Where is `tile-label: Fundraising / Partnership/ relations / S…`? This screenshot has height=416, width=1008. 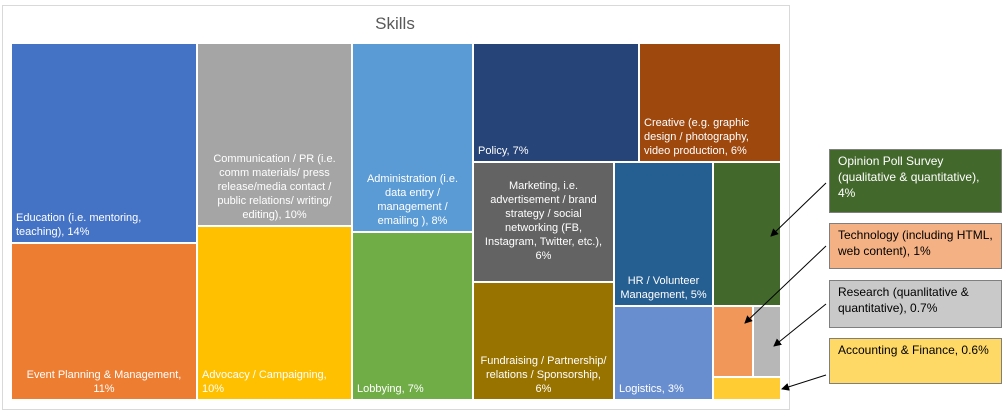 tile-label: Fundraising / Partnership/ relations / S… is located at coordinates (543, 375).